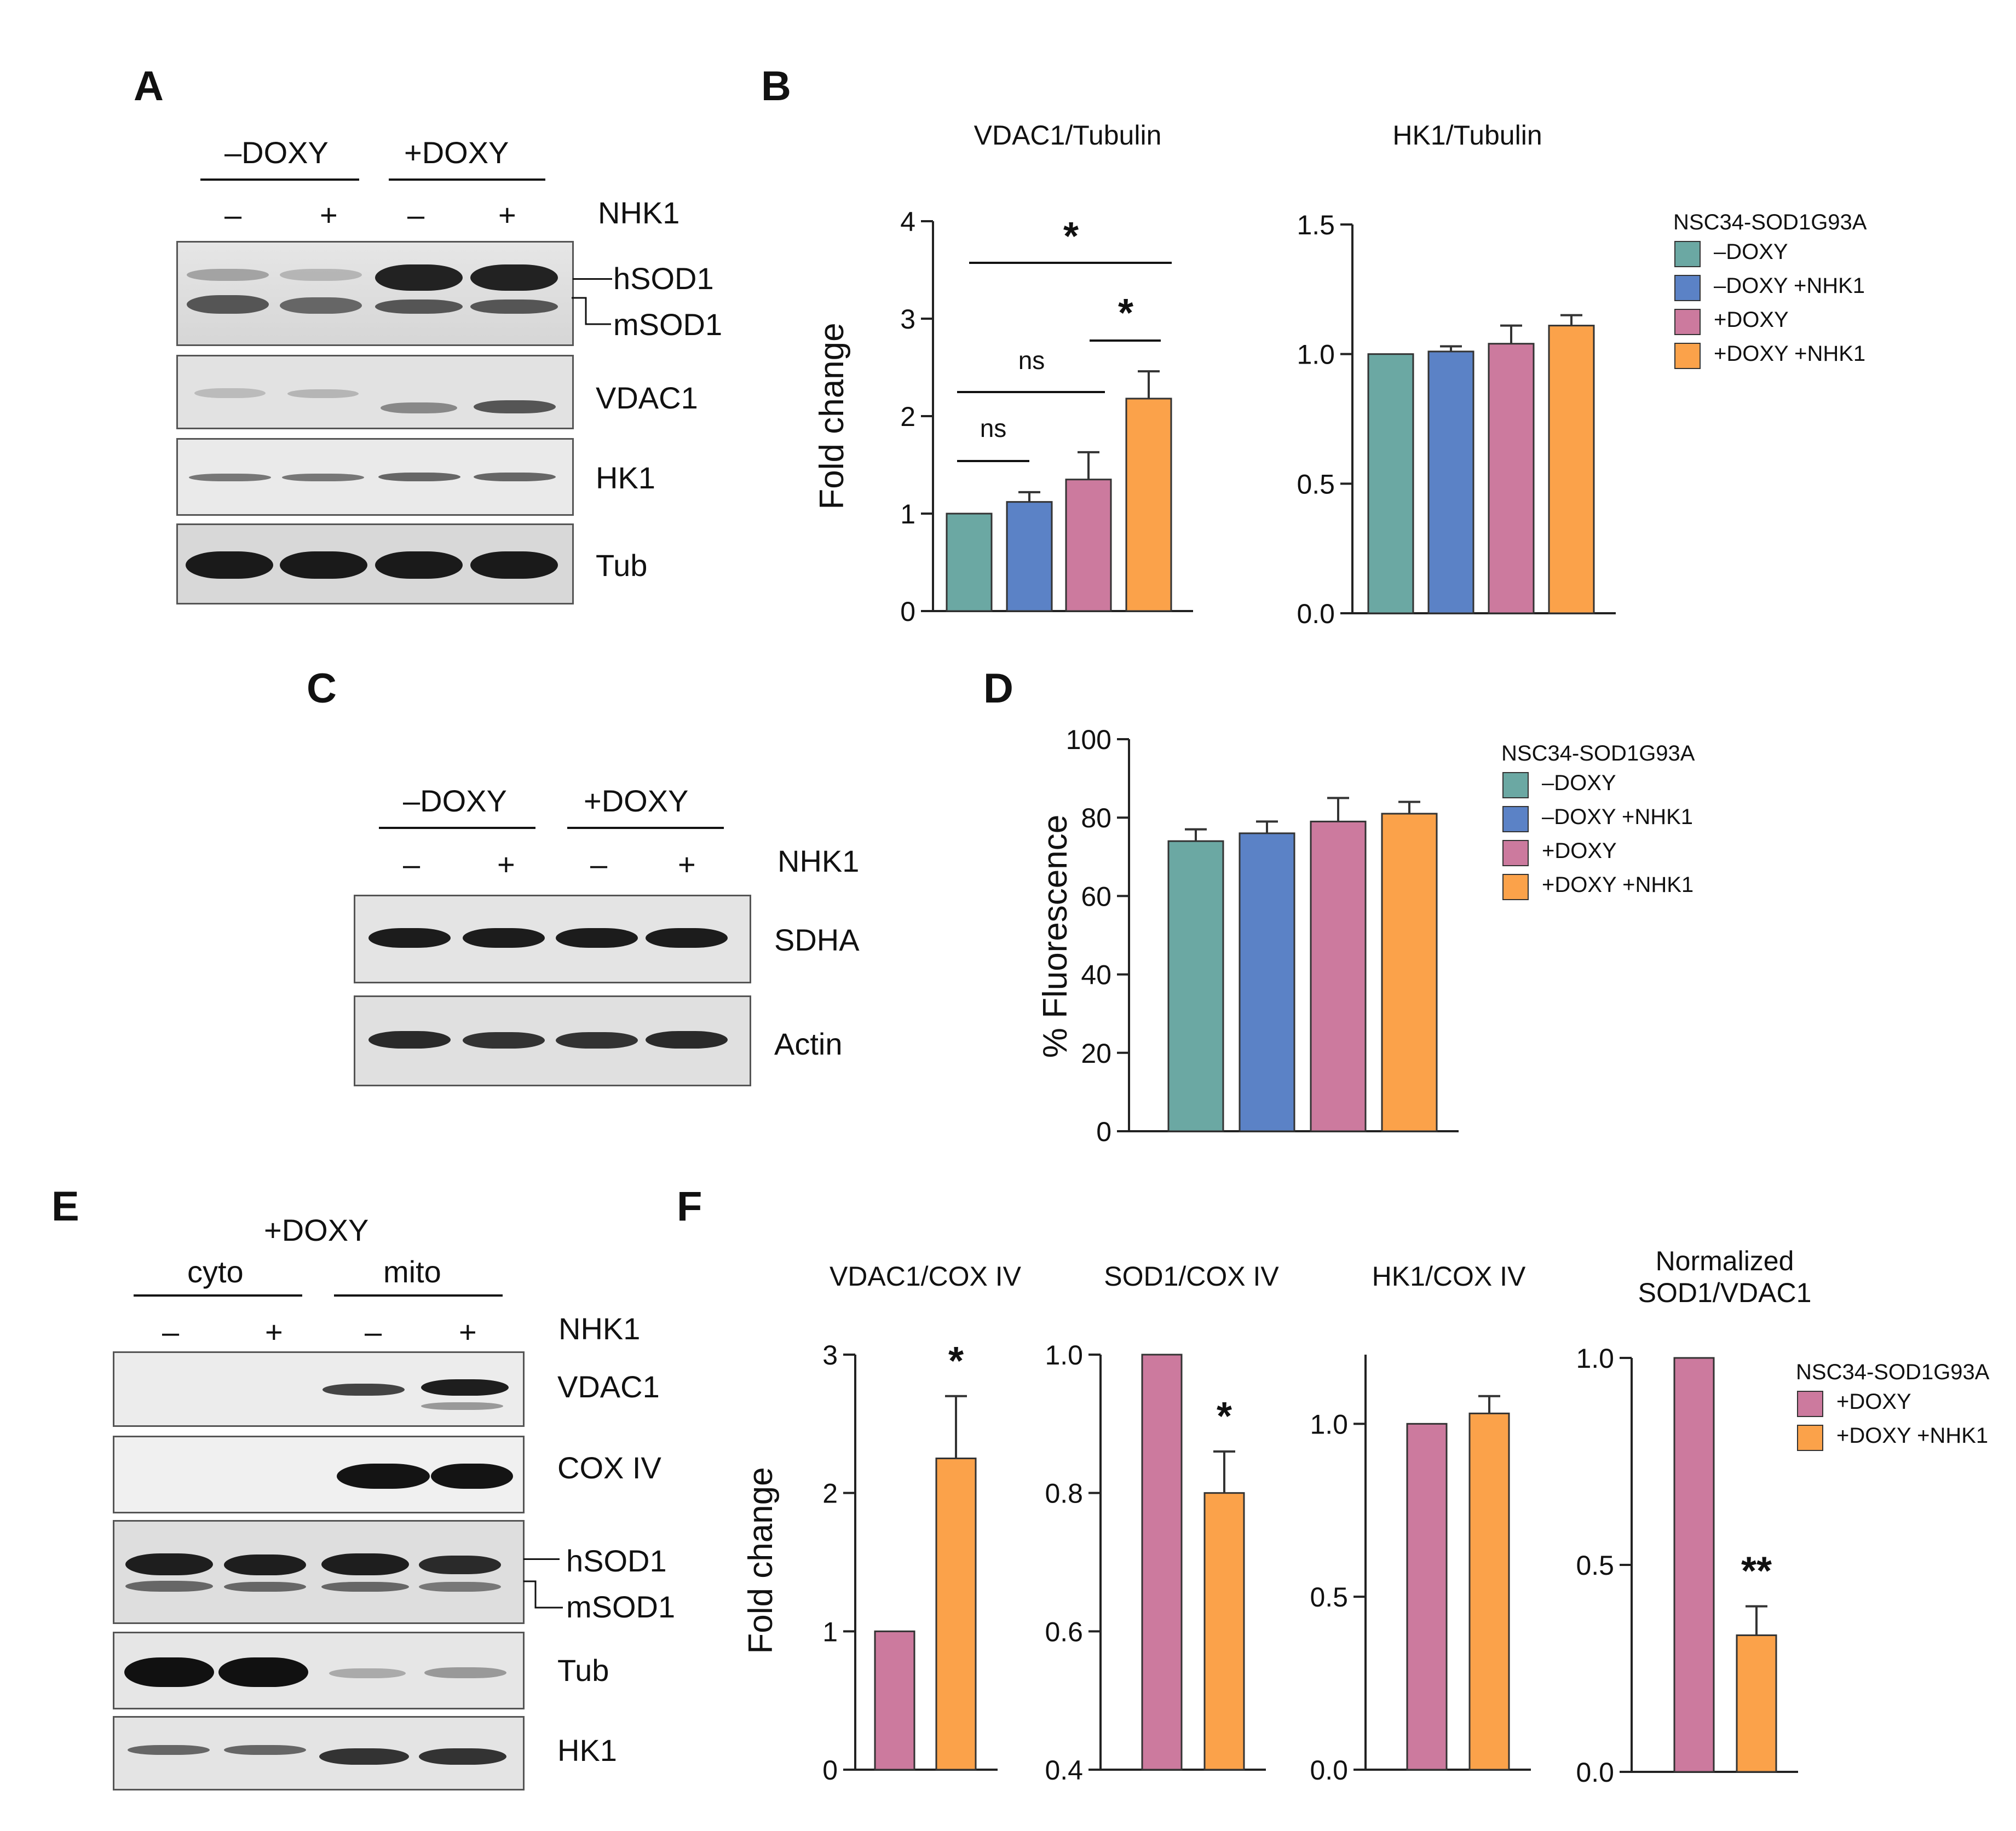 The height and width of the screenshot is (1831, 2016). I want to click on blot-c-sign-4: +, so click(687, 865).